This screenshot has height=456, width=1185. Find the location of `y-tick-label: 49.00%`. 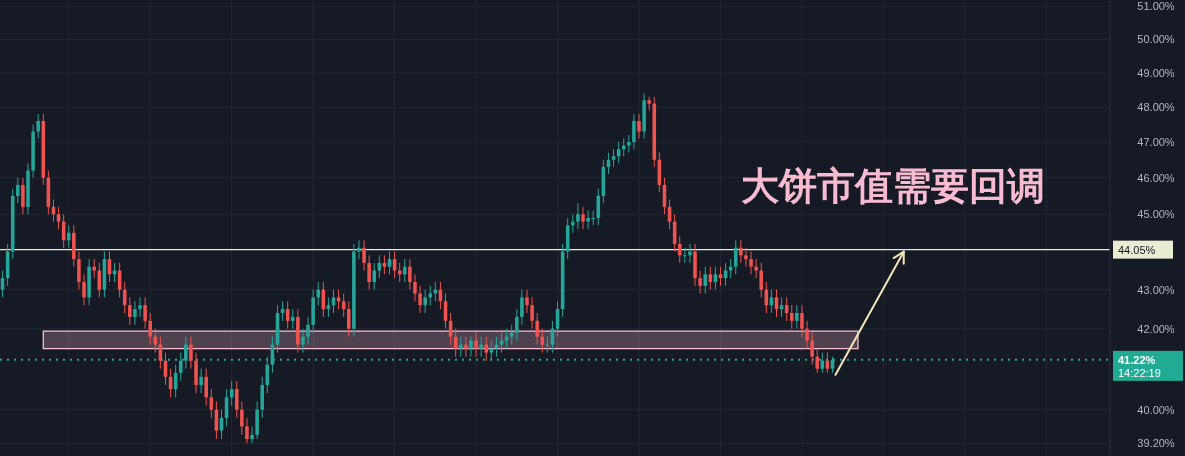

y-tick-label: 49.00% is located at coordinates (1156, 72).